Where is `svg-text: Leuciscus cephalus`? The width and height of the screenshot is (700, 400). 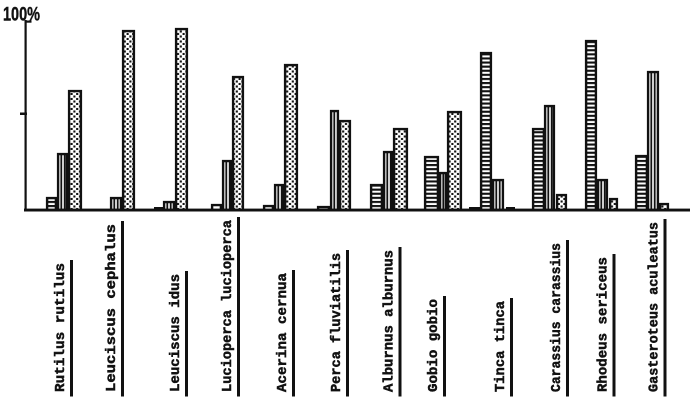
svg-text: Leuciscus cephalus is located at coordinates (112, 308).